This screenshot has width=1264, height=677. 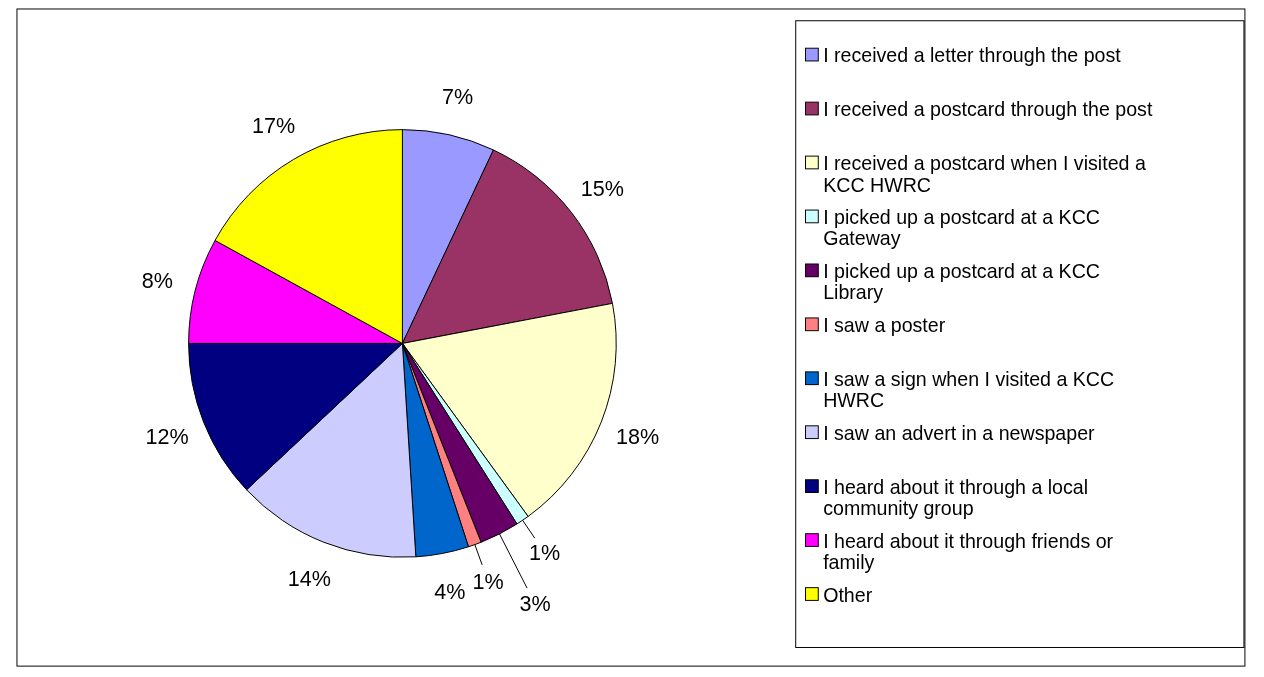 I want to click on data-label: 8%, so click(x=157, y=280).